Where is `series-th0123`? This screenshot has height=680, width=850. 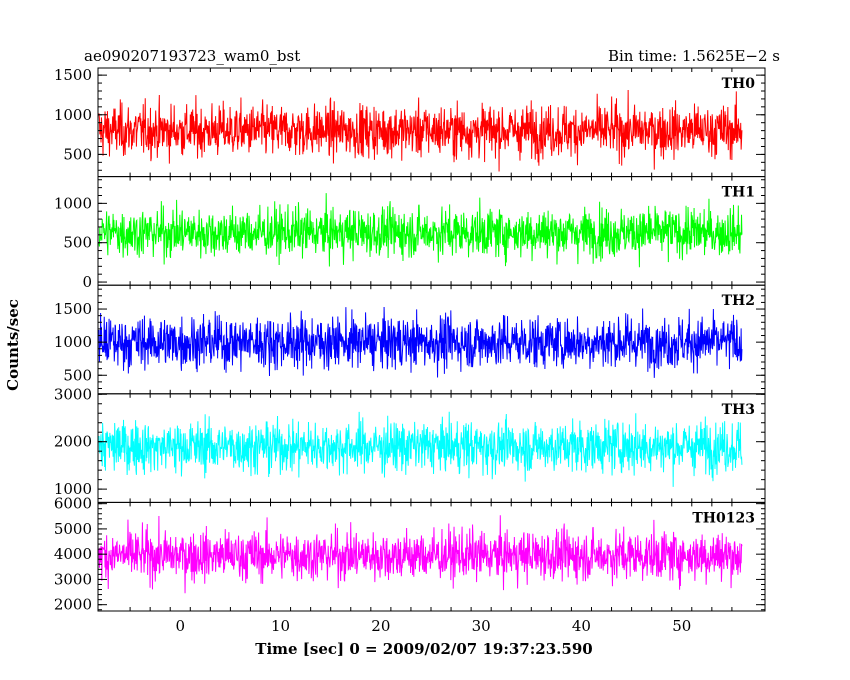
series-th0123 is located at coordinates (420, 554).